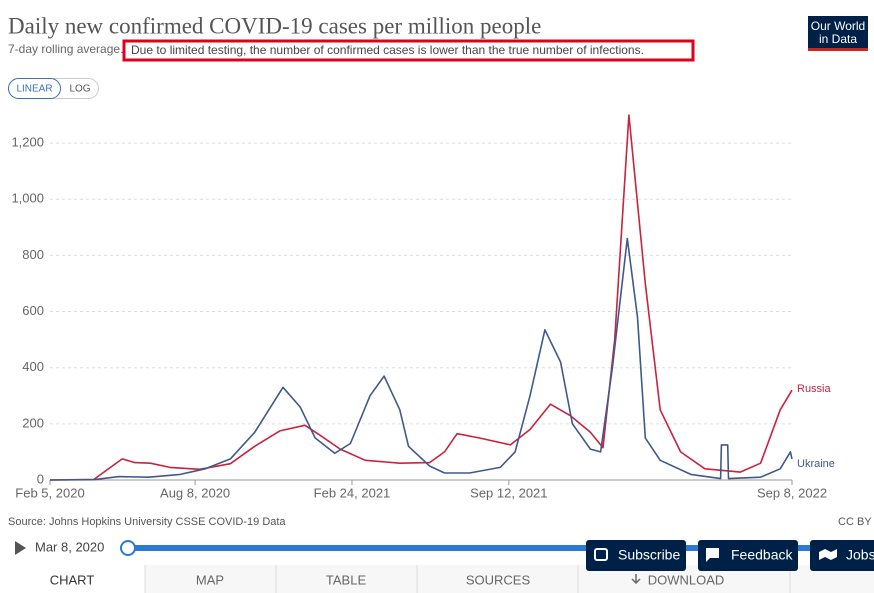 This screenshot has width=874, height=593. Describe the element at coordinates (352, 492) in the screenshot. I see `x-tick-label: Feb 24, 2021` at that location.